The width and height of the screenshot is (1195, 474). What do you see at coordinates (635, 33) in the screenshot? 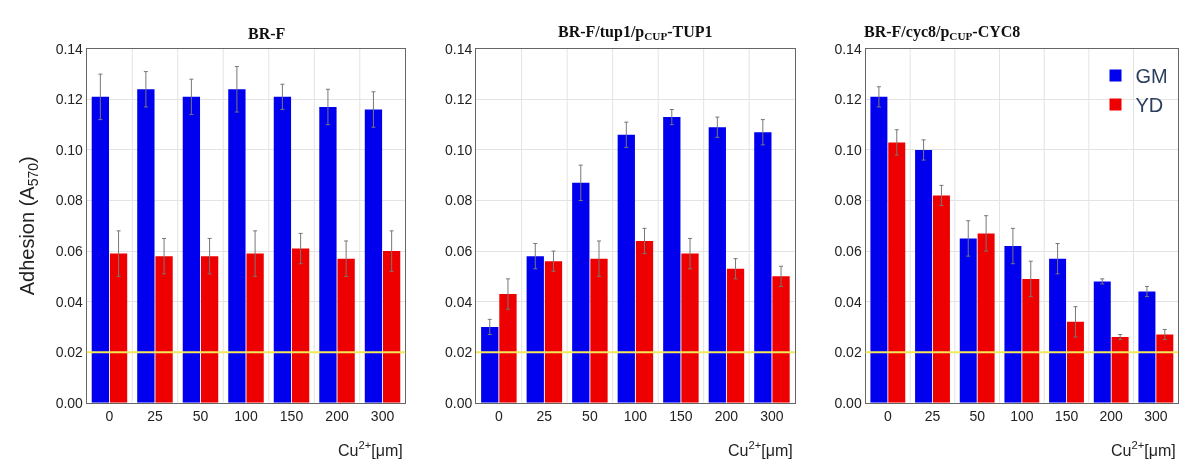
I see `chart-title: BR-F/tup1/p$_{CUP}$-TUP1` at bounding box center [635, 33].